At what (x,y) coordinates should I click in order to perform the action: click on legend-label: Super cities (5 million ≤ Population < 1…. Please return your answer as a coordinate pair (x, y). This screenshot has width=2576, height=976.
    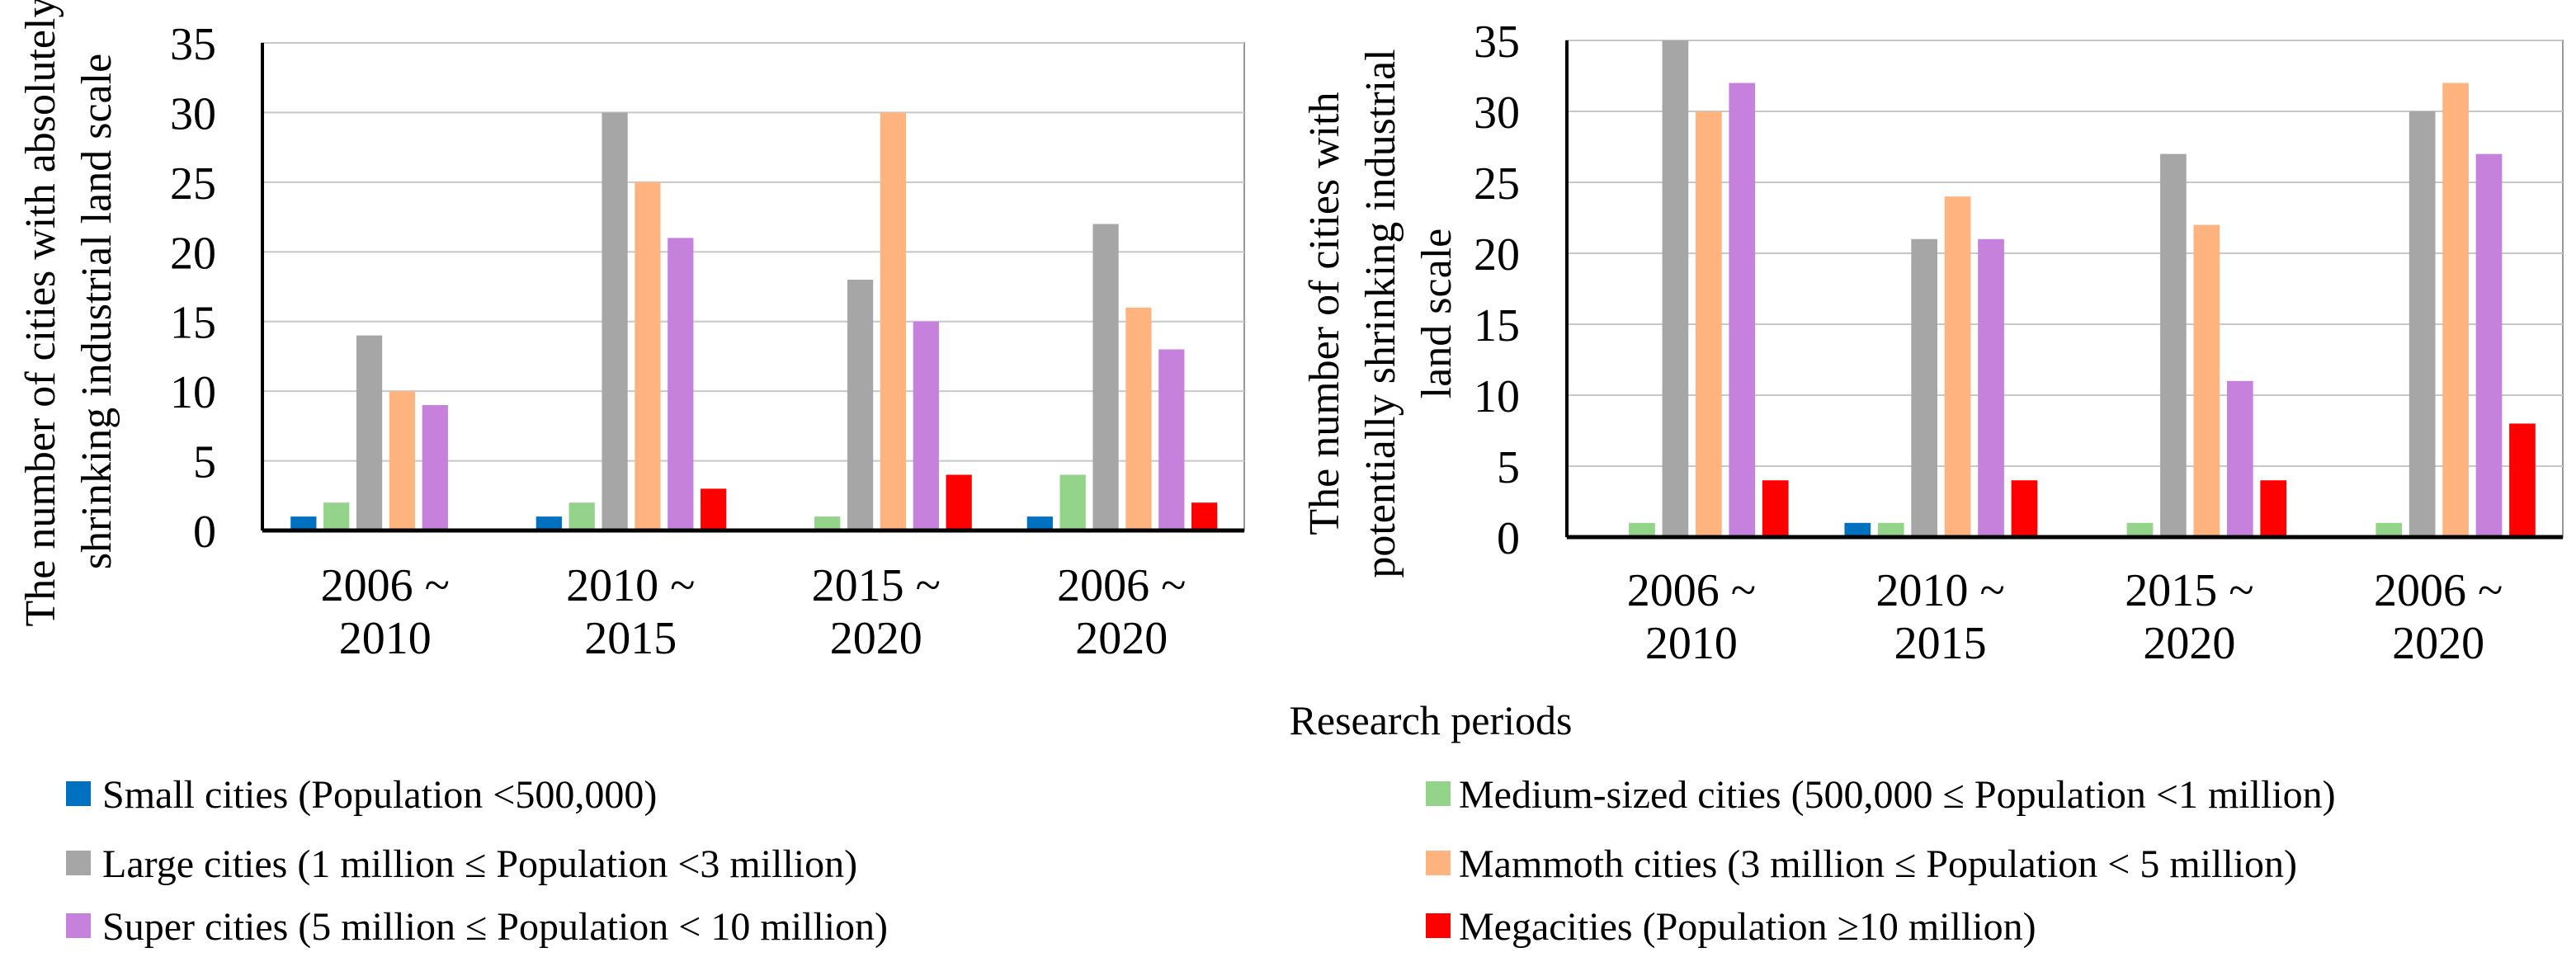
    Looking at the image, I should click on (495, 927).